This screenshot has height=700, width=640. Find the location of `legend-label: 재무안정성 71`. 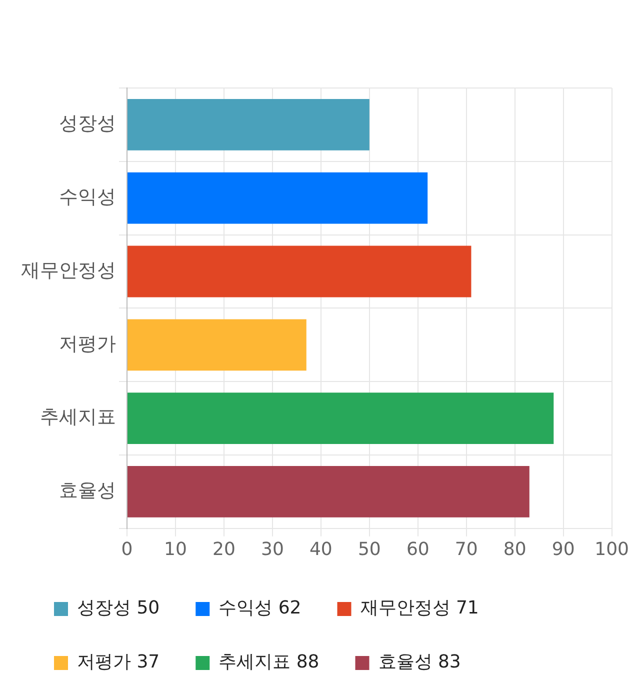

legend-label: 재무안정성 71 is located at coordinates (419, 608).